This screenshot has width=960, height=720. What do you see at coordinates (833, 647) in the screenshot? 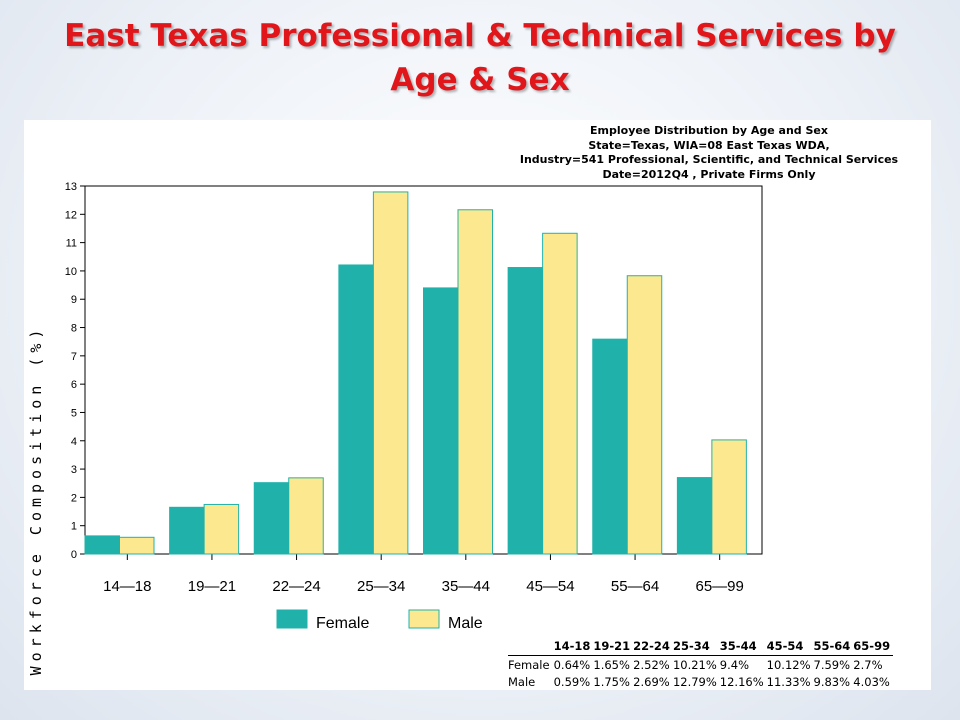
I see `table-header-cell: 55-64` at bounding box center [833, 647].